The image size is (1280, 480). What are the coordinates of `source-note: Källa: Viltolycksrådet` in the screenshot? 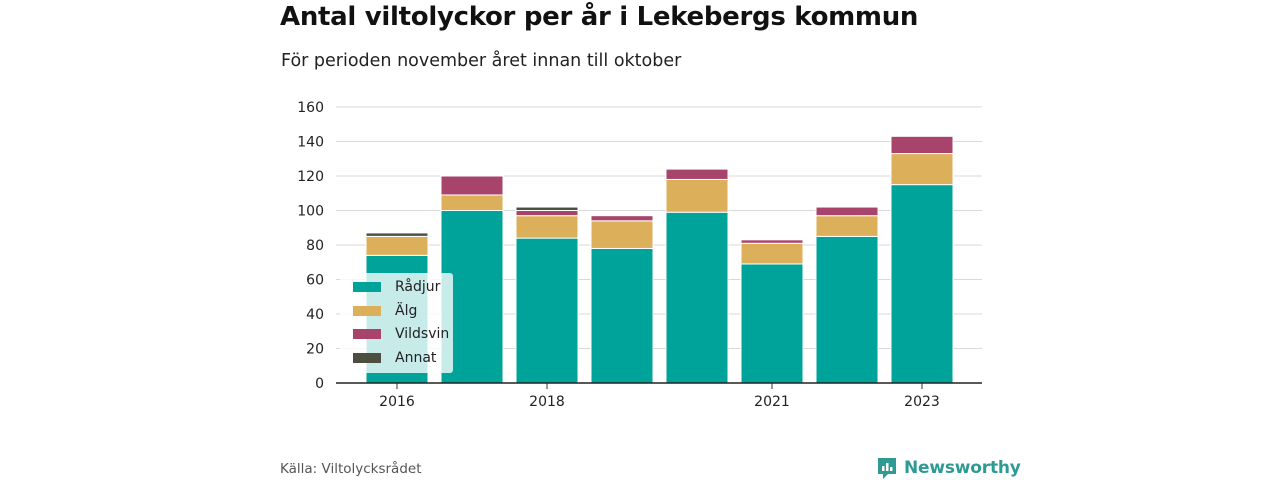 It's located at (351, 469).